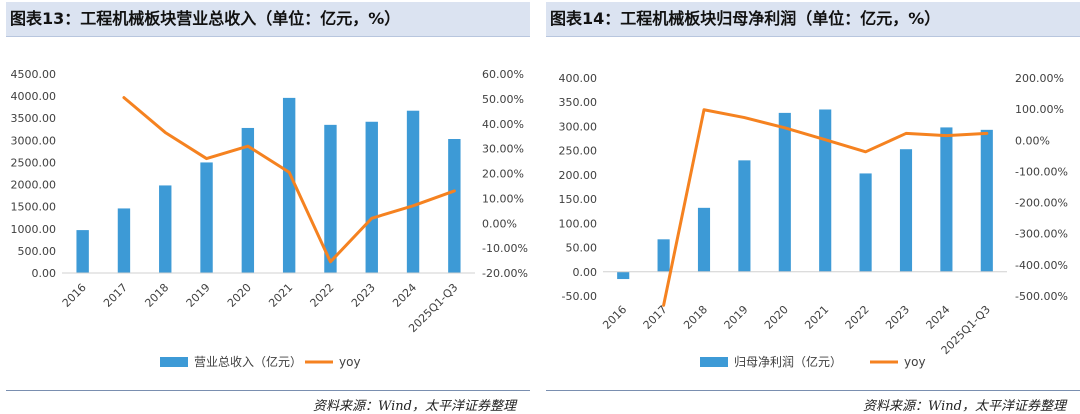 Image resolution: width=1080 pixels, height=414 pixels. I want to click on y2-axis-tick-label: -500.00%, so click(1041, 296).